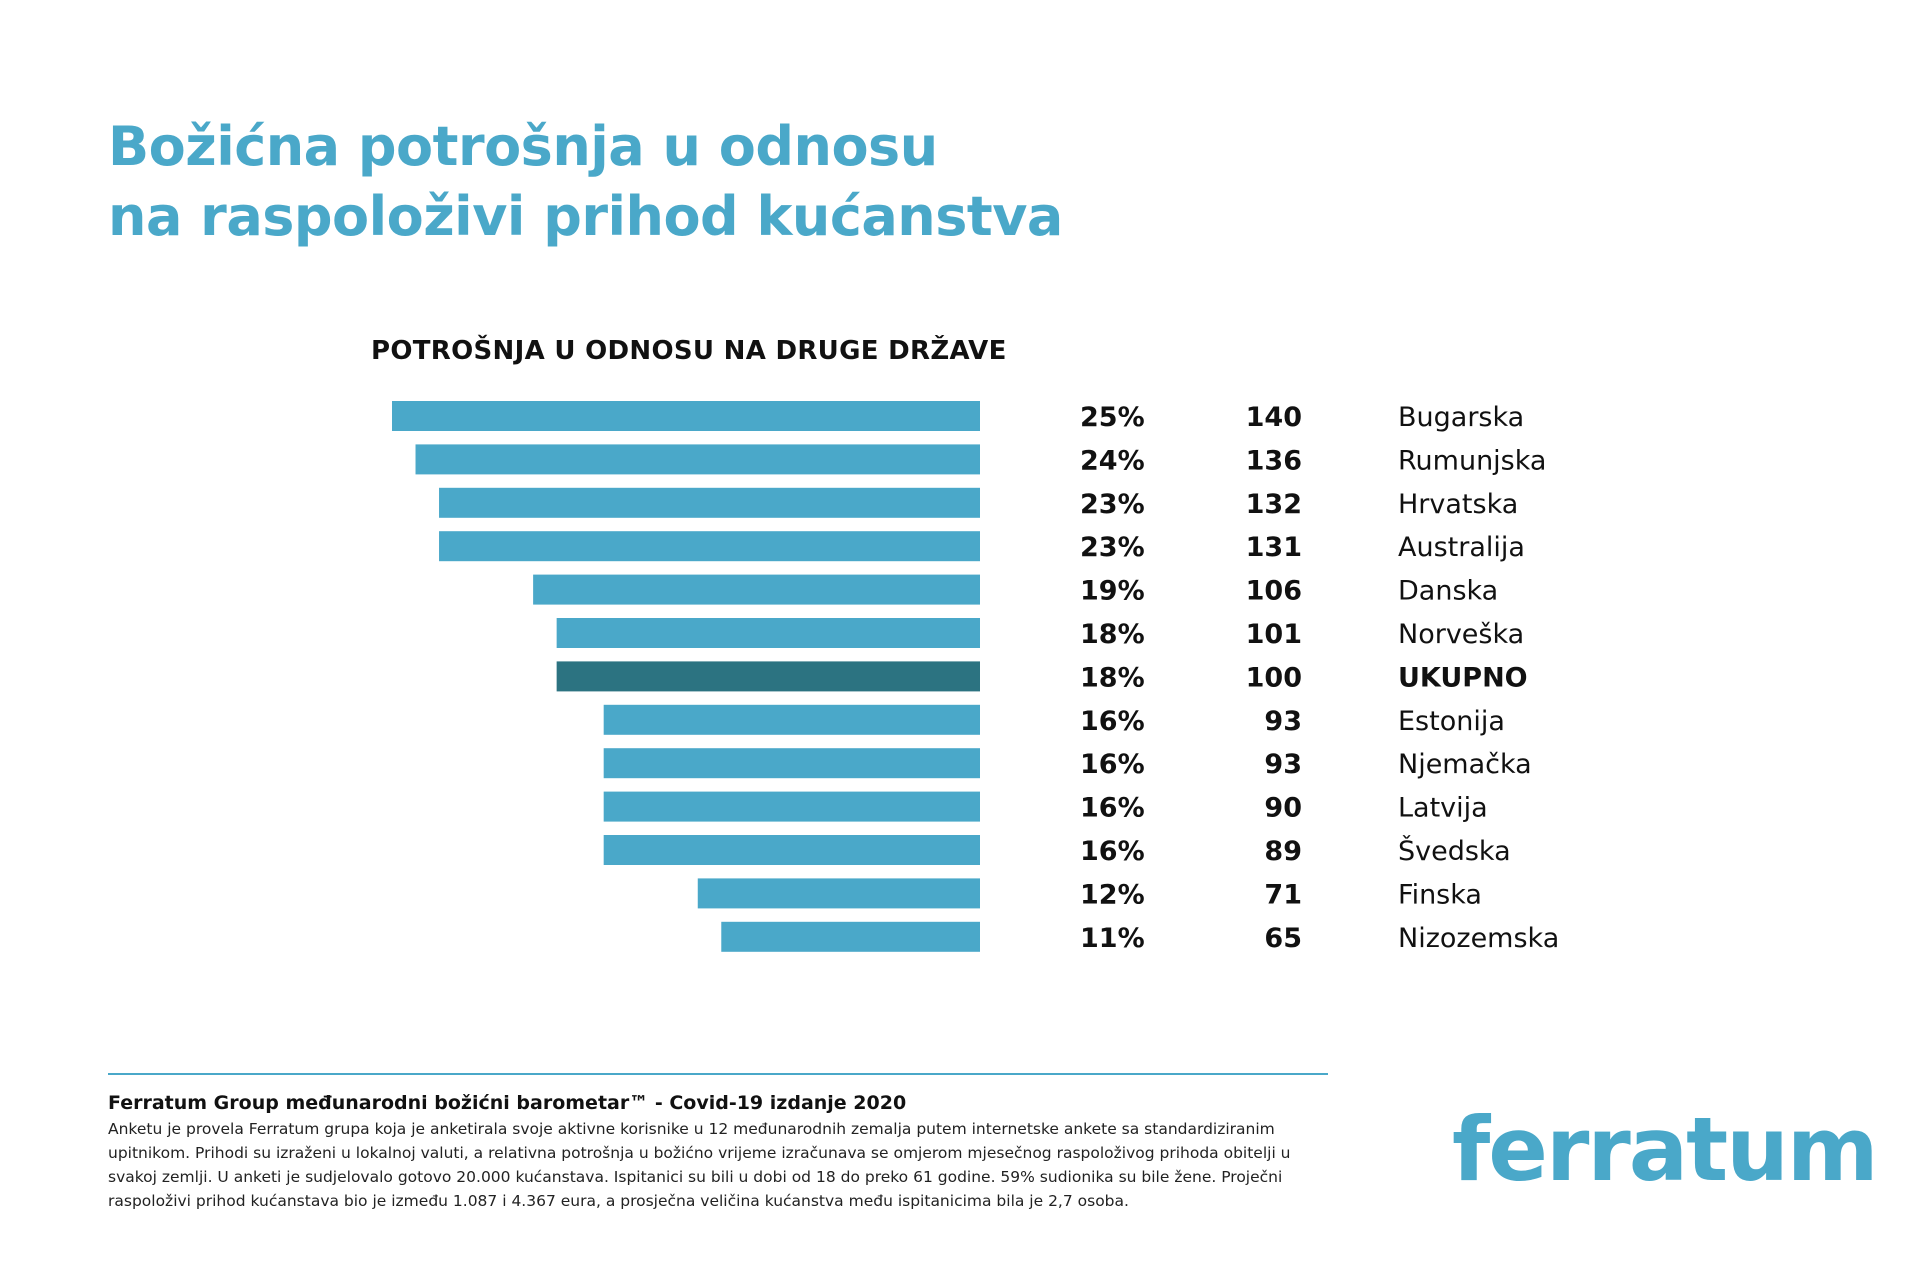  I want to click on value-label-norve-ka: 18%, so click(1112, 634).